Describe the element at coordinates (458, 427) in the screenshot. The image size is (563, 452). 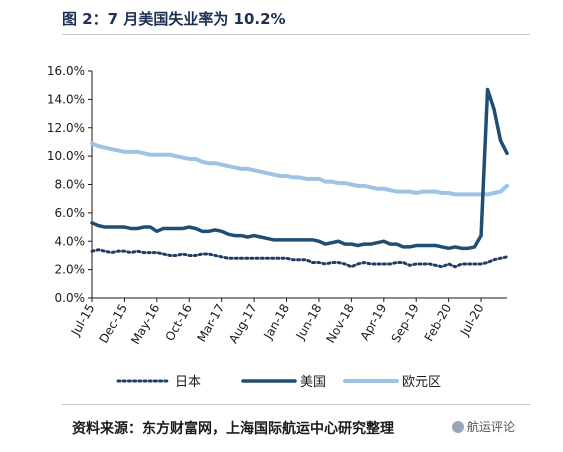
I see `watermark-logo-icon` at that location.